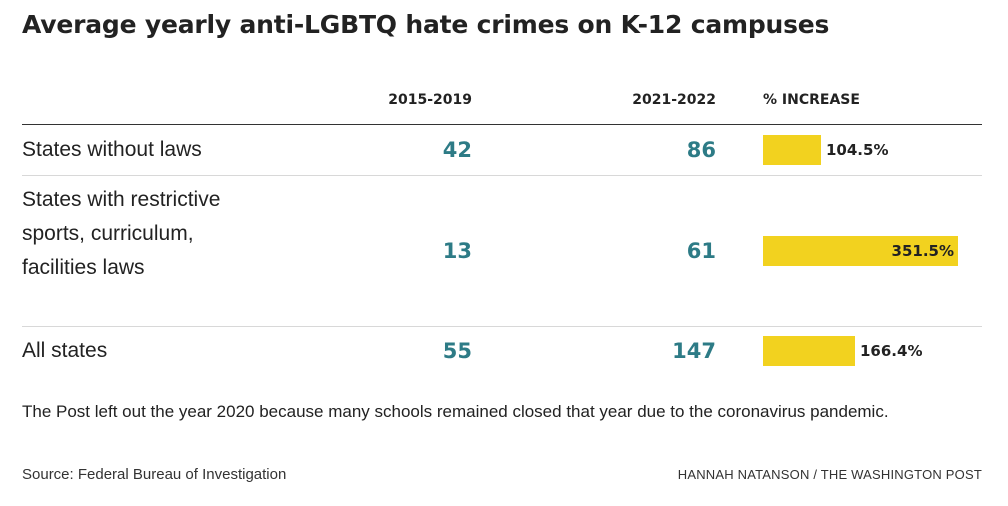 This screenshot has height=506, width=1008. What do you see at coordinates (701, 150) in the screenshot?
I see `value-2021-2022: 86` at bounding box center [701, 150].